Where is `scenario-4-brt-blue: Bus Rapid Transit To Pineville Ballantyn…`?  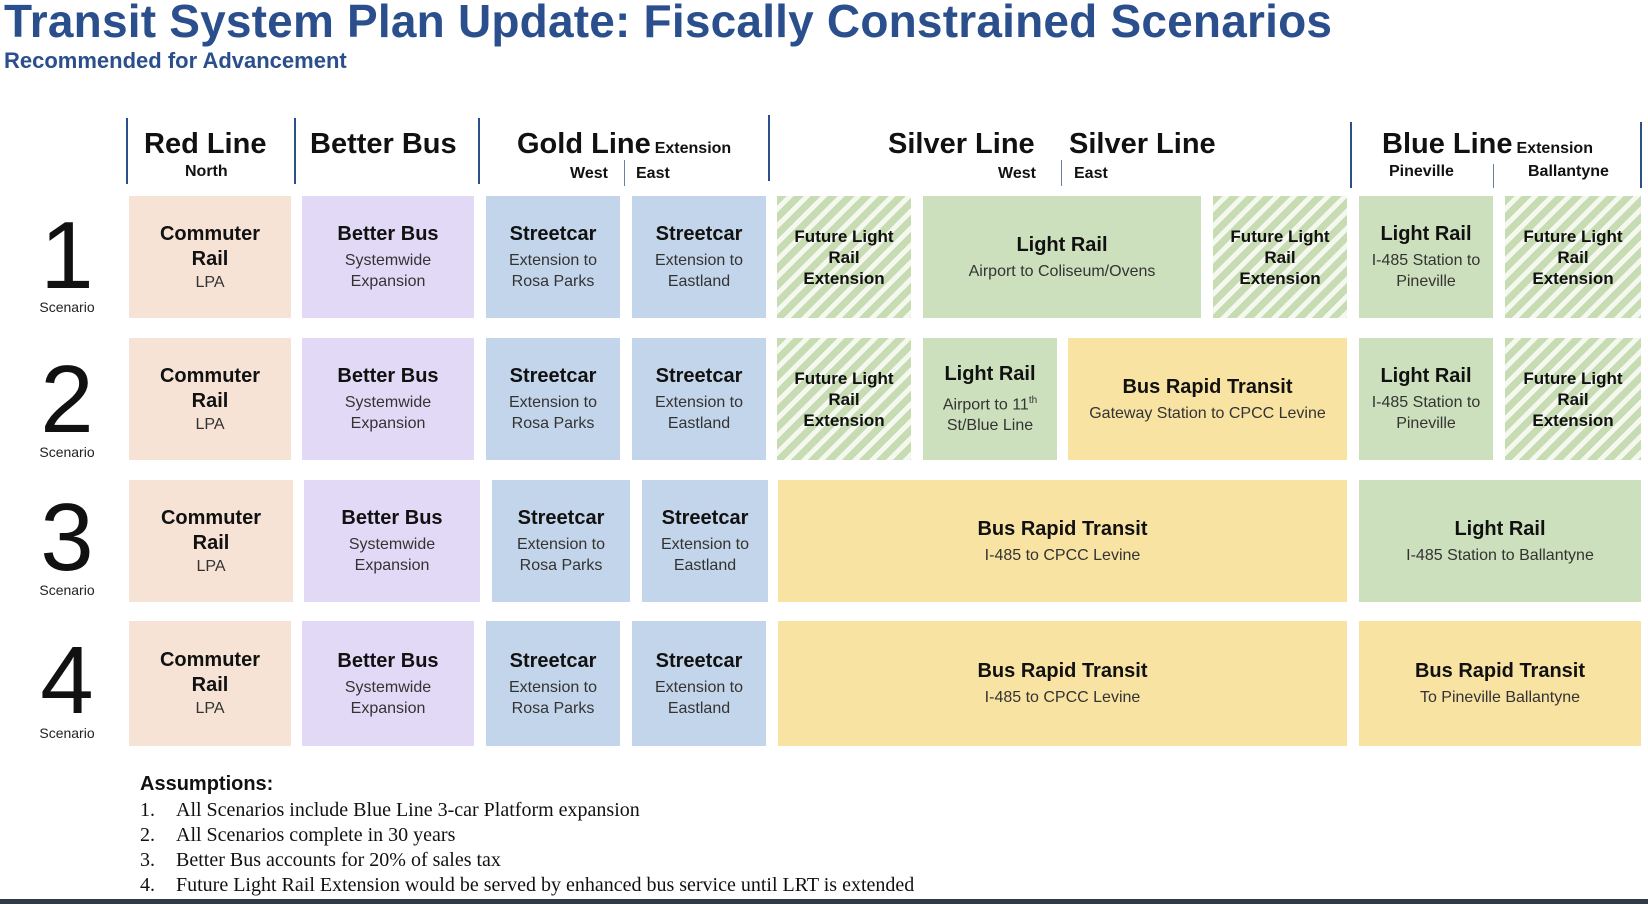 scenario-4-brt-blue: Bus Rapid Transit To Pineville Ballantyn… is located at coordinates (1500, 683).